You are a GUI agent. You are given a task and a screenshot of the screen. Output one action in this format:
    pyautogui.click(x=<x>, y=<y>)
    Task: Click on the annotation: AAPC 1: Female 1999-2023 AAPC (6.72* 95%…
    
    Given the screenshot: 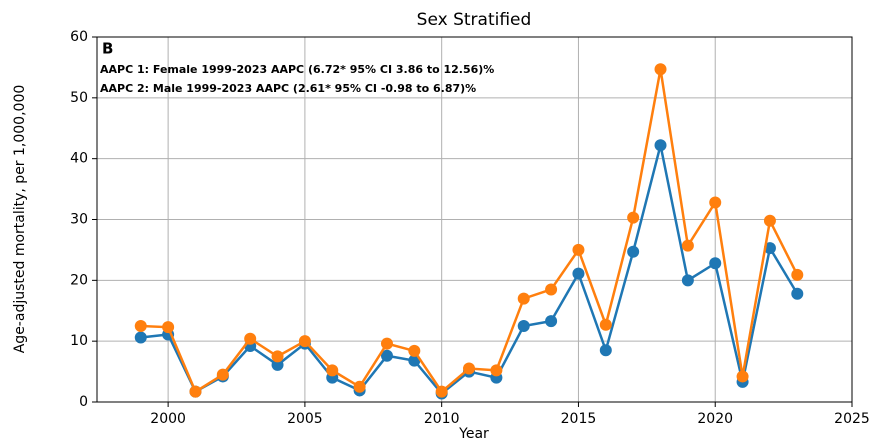 What is the action you would take?
    pyautogui.click(x=297, y=69)
    